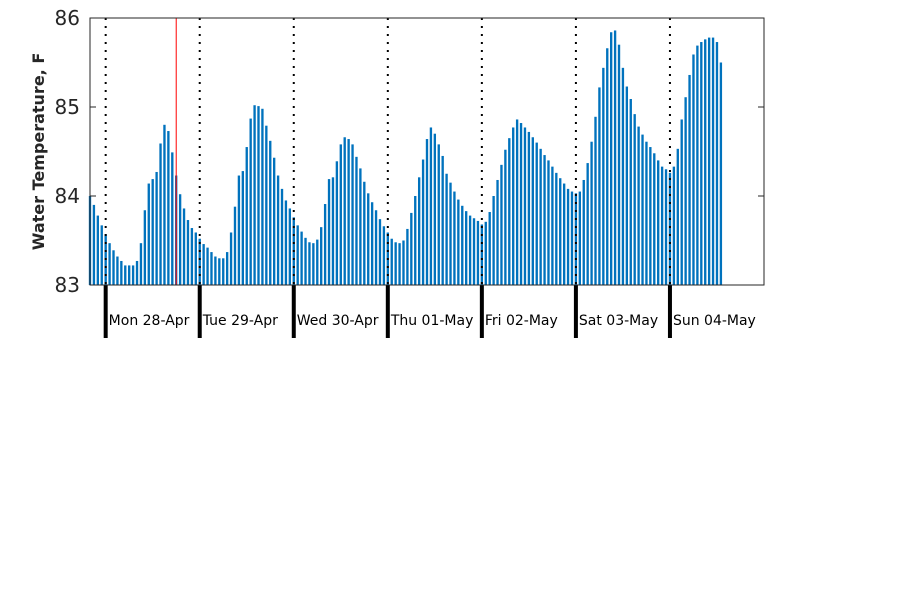 Image resolution: width=900 pixels, height=600 pixels. What do you see at coordinates (432, 321) in the screenshot?
I see `day-label: Thu 01-May` at bounding box center [432, 321].